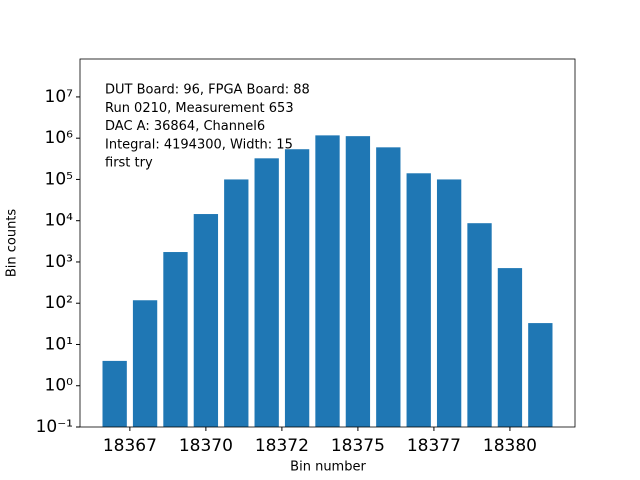  Describe the element at coordinates (59, 97) in the screenshot. I see `y-tick-label: 10⁷` at that location.